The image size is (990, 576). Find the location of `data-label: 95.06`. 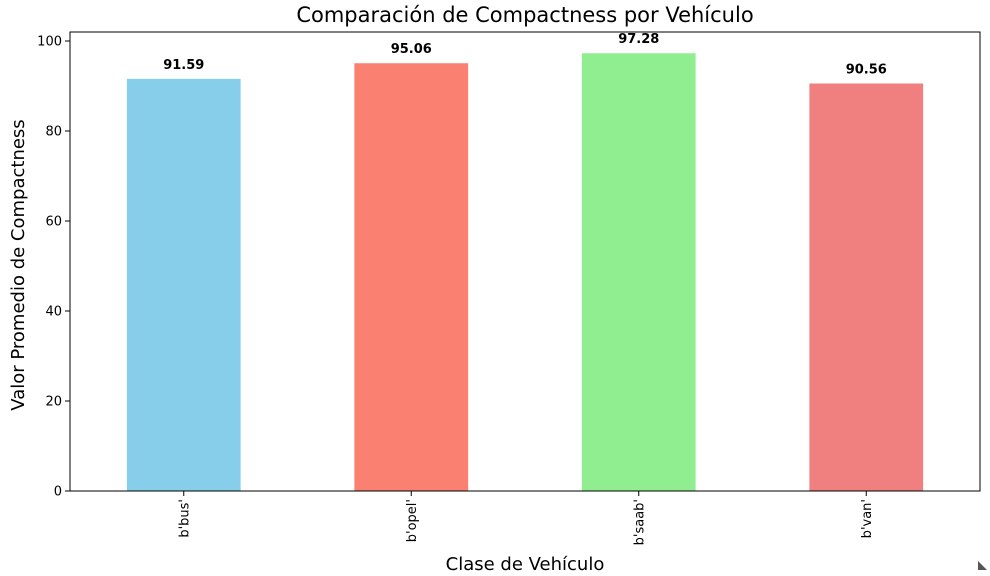

data-label: 95.06 is located at coordinates (411, 49).